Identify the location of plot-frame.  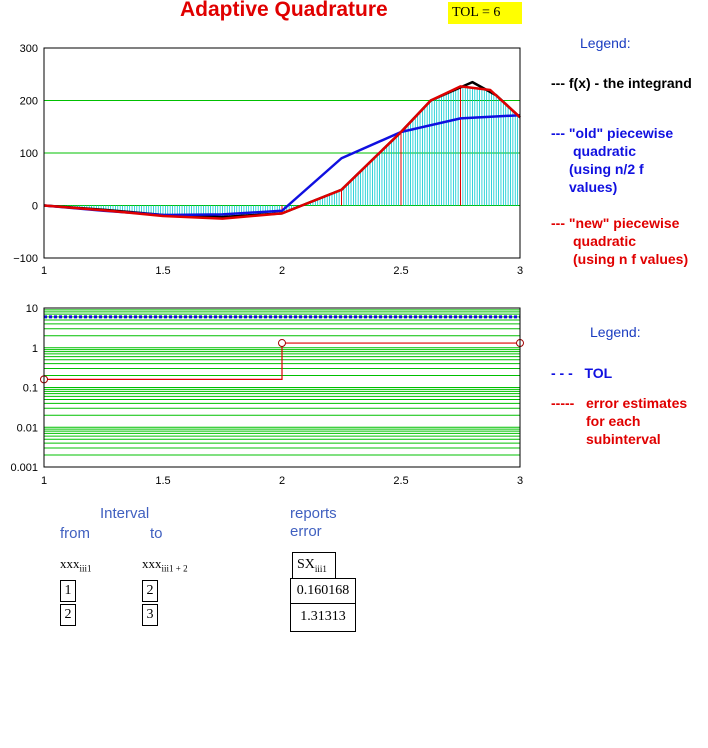
(282, 387).